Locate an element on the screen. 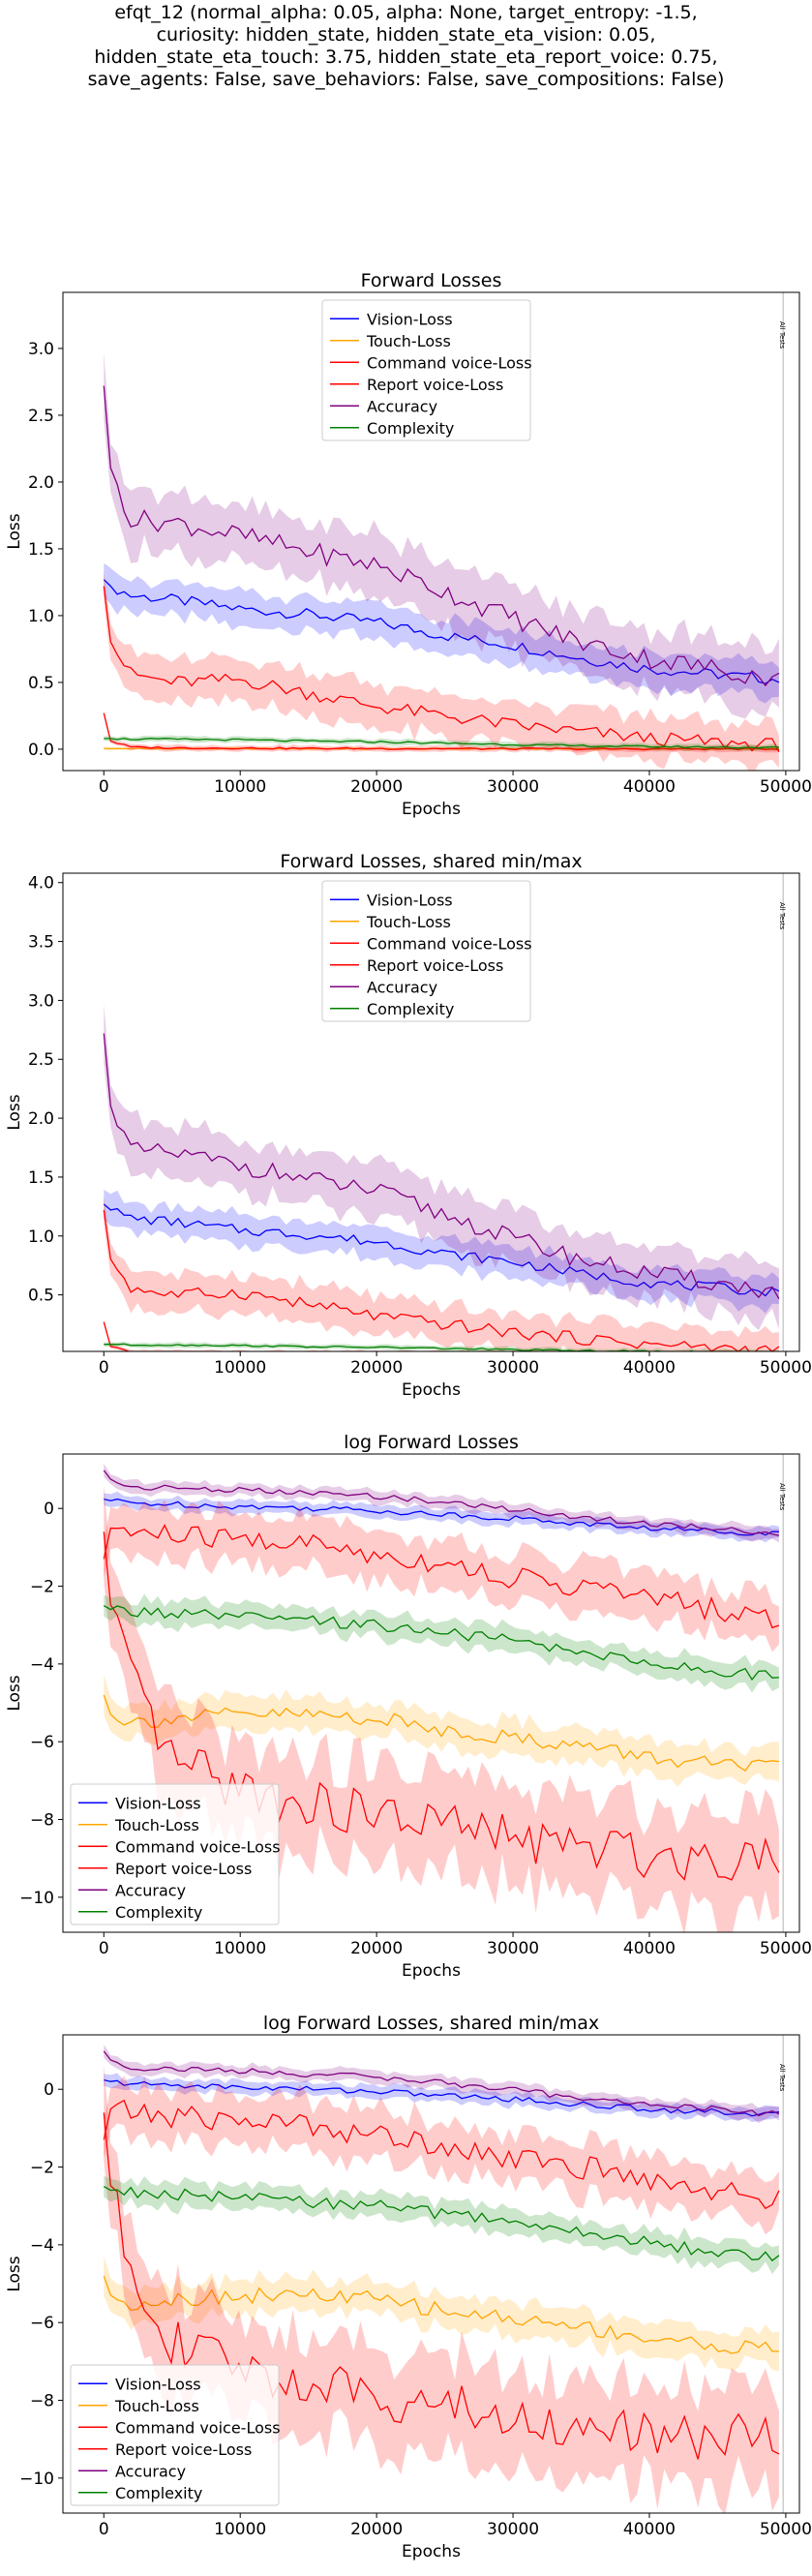 The width and height of the screenshot is (812, 2576). y-tick-label: 1.5 is located at coordinates (41, 1178).